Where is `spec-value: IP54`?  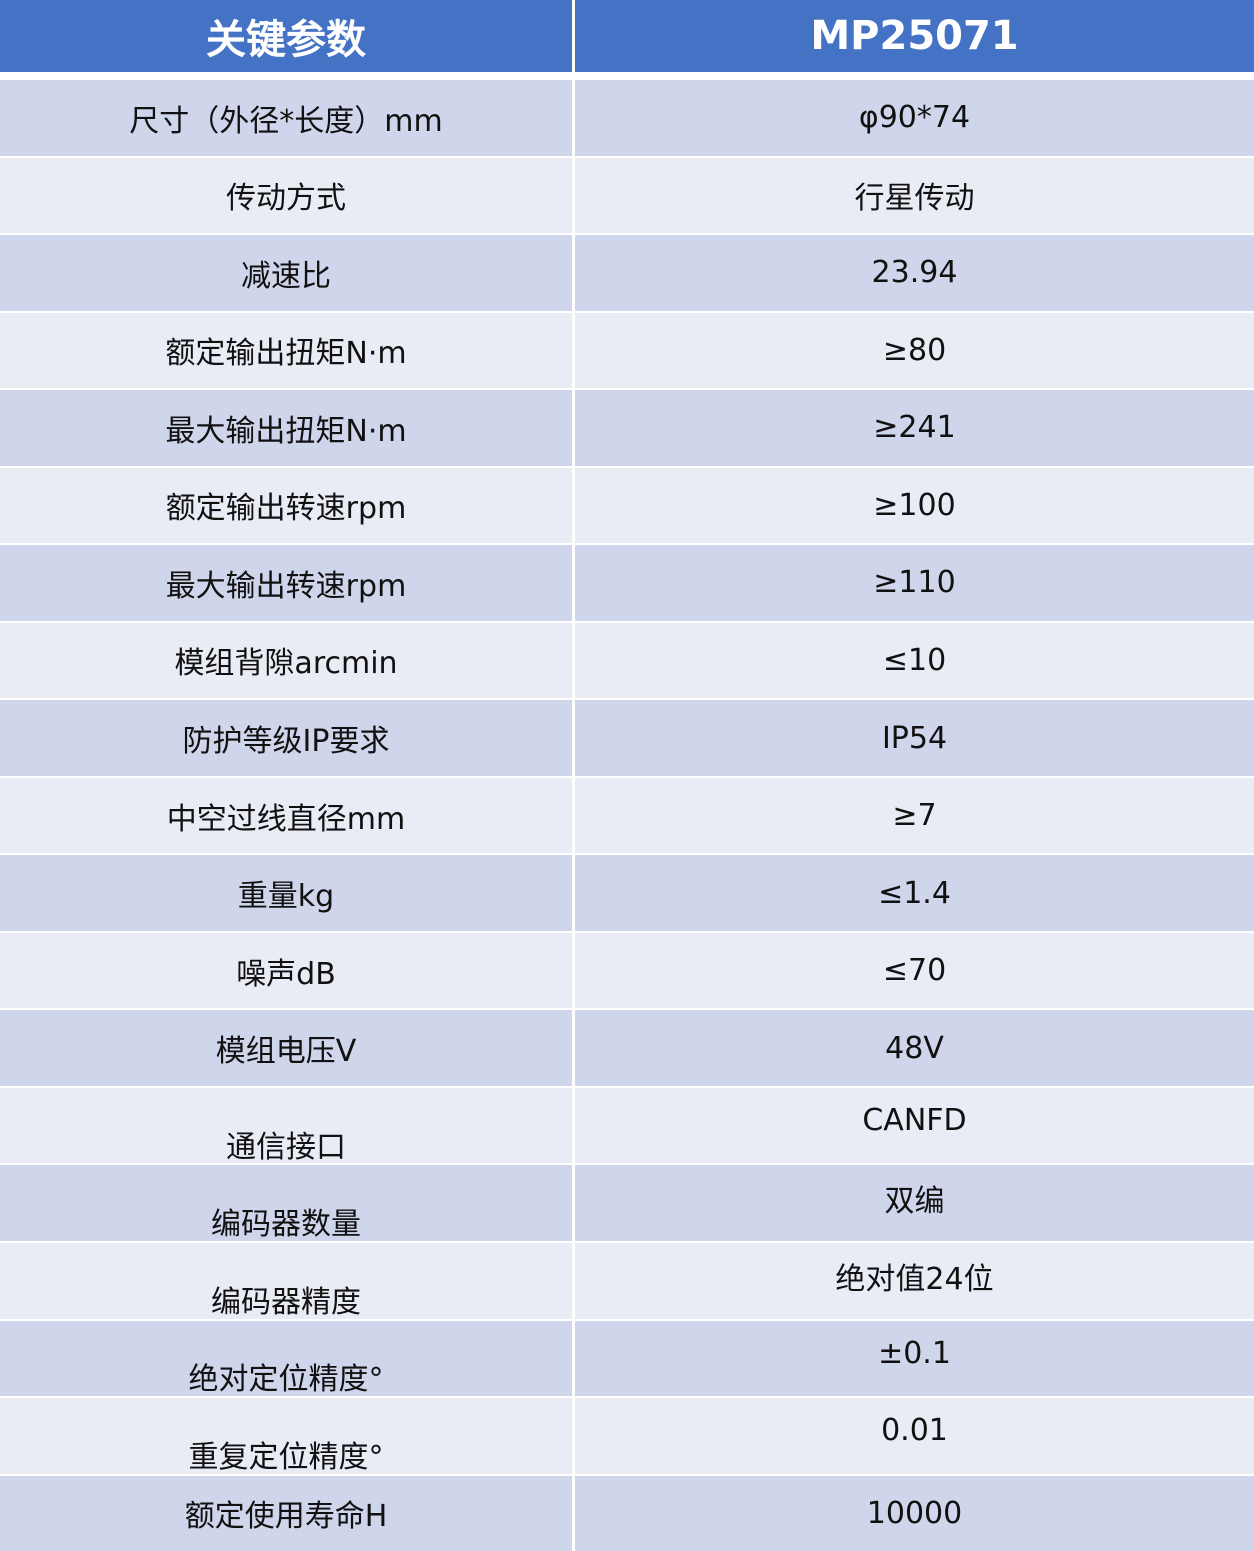
spec-value: IP54 is located at coordinates (914, 738).